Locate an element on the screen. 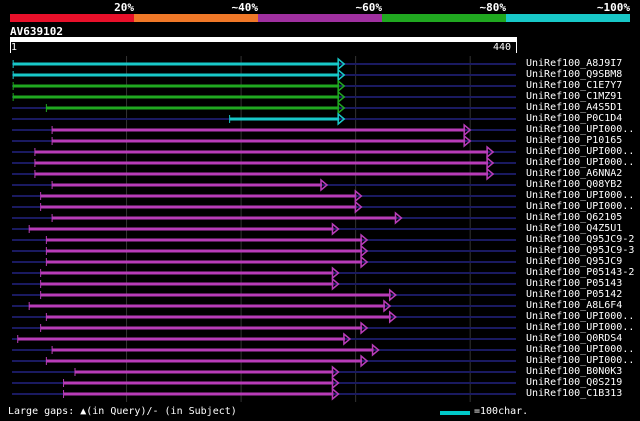 The image size is (640, 421). ruler-end-tick is located at coordinates (516, 47).